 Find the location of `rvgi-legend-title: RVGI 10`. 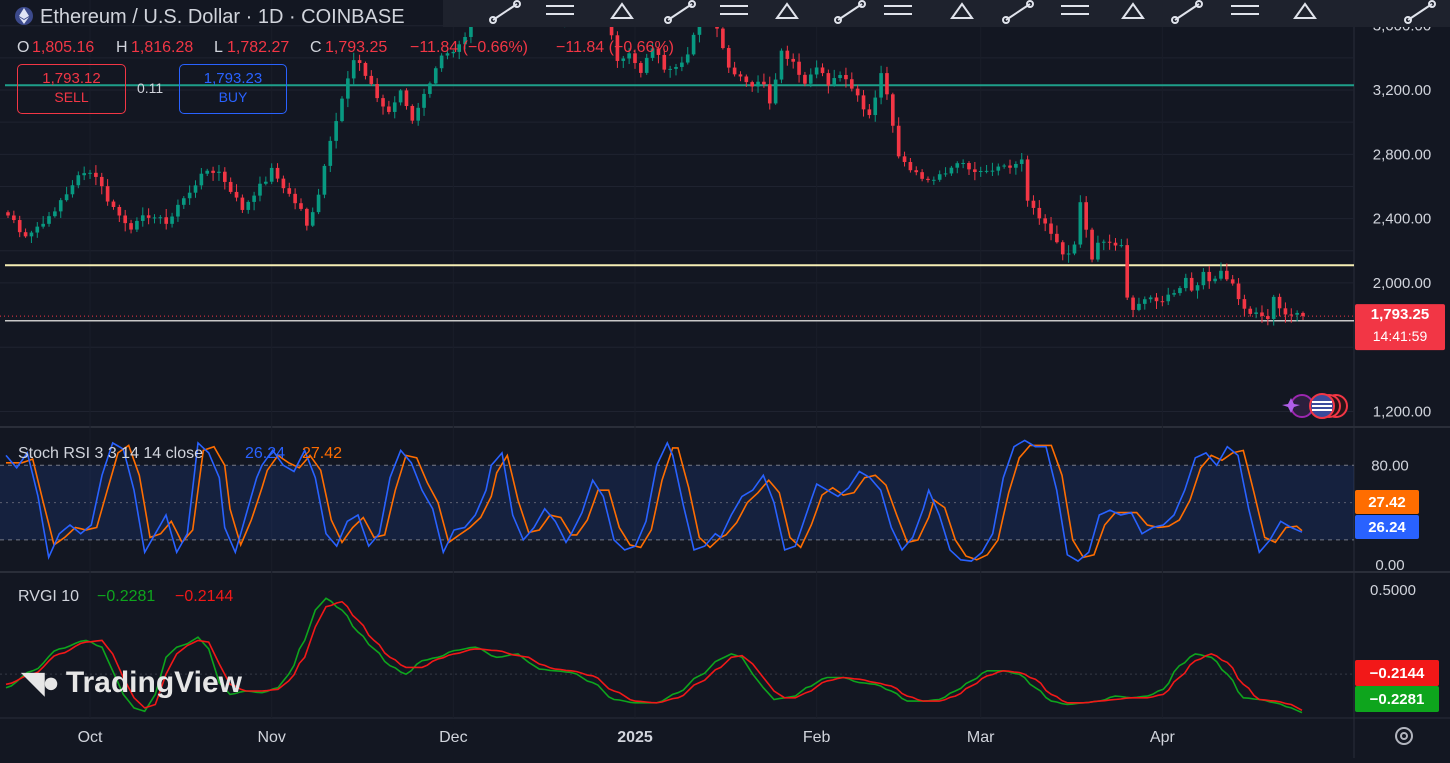

rvgi-legend-title: RVGI 10 is located at coordinates (48, 596).